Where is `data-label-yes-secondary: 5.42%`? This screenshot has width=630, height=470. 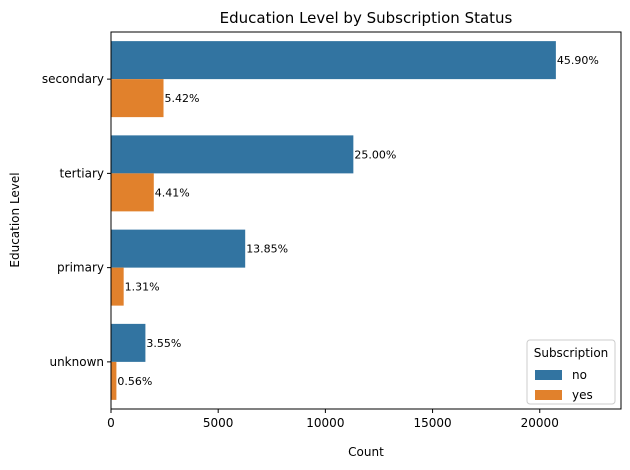
data-label-yes-secondary: 5.42% is located at coordinates (182, 98).